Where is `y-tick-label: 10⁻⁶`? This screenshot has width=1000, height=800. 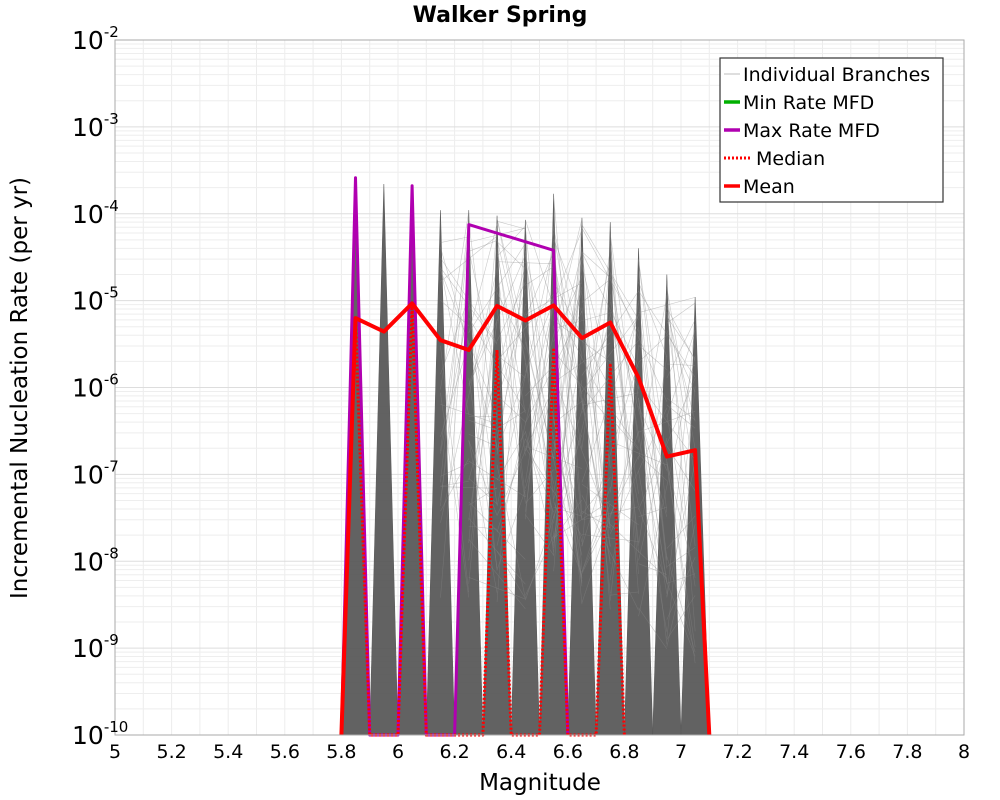 y-tick-label: 10⁻⁶ is located at coordinates (95, 387).